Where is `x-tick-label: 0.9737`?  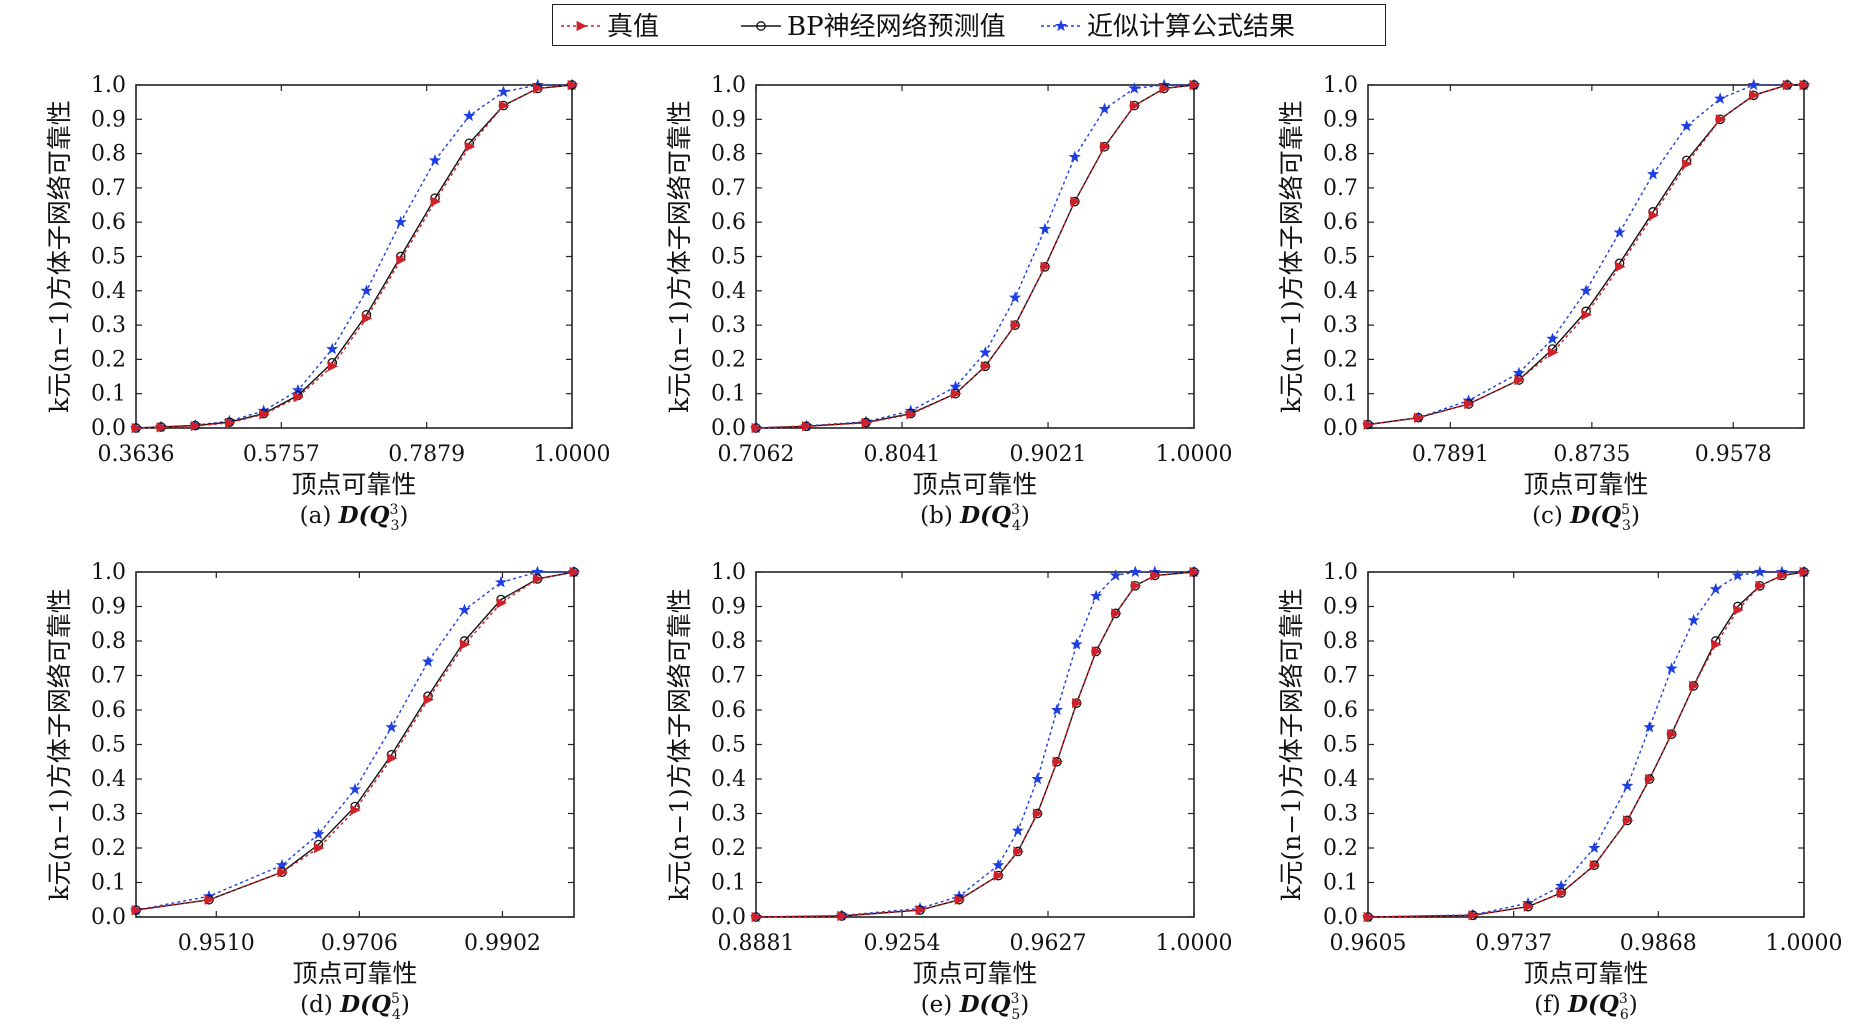 x-tick-label: 0.9737 is located at coordinates (1513, 943).